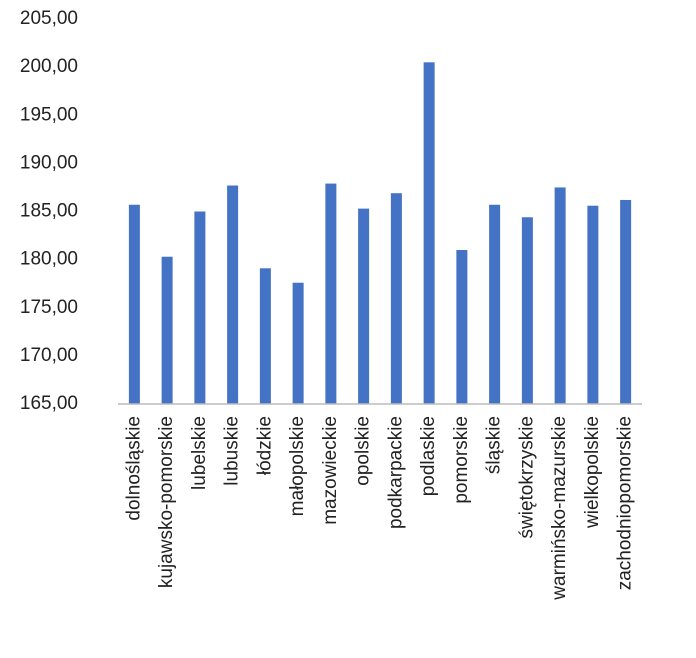  I want to click on x-tick-label: śląskie, so click(494, 445).